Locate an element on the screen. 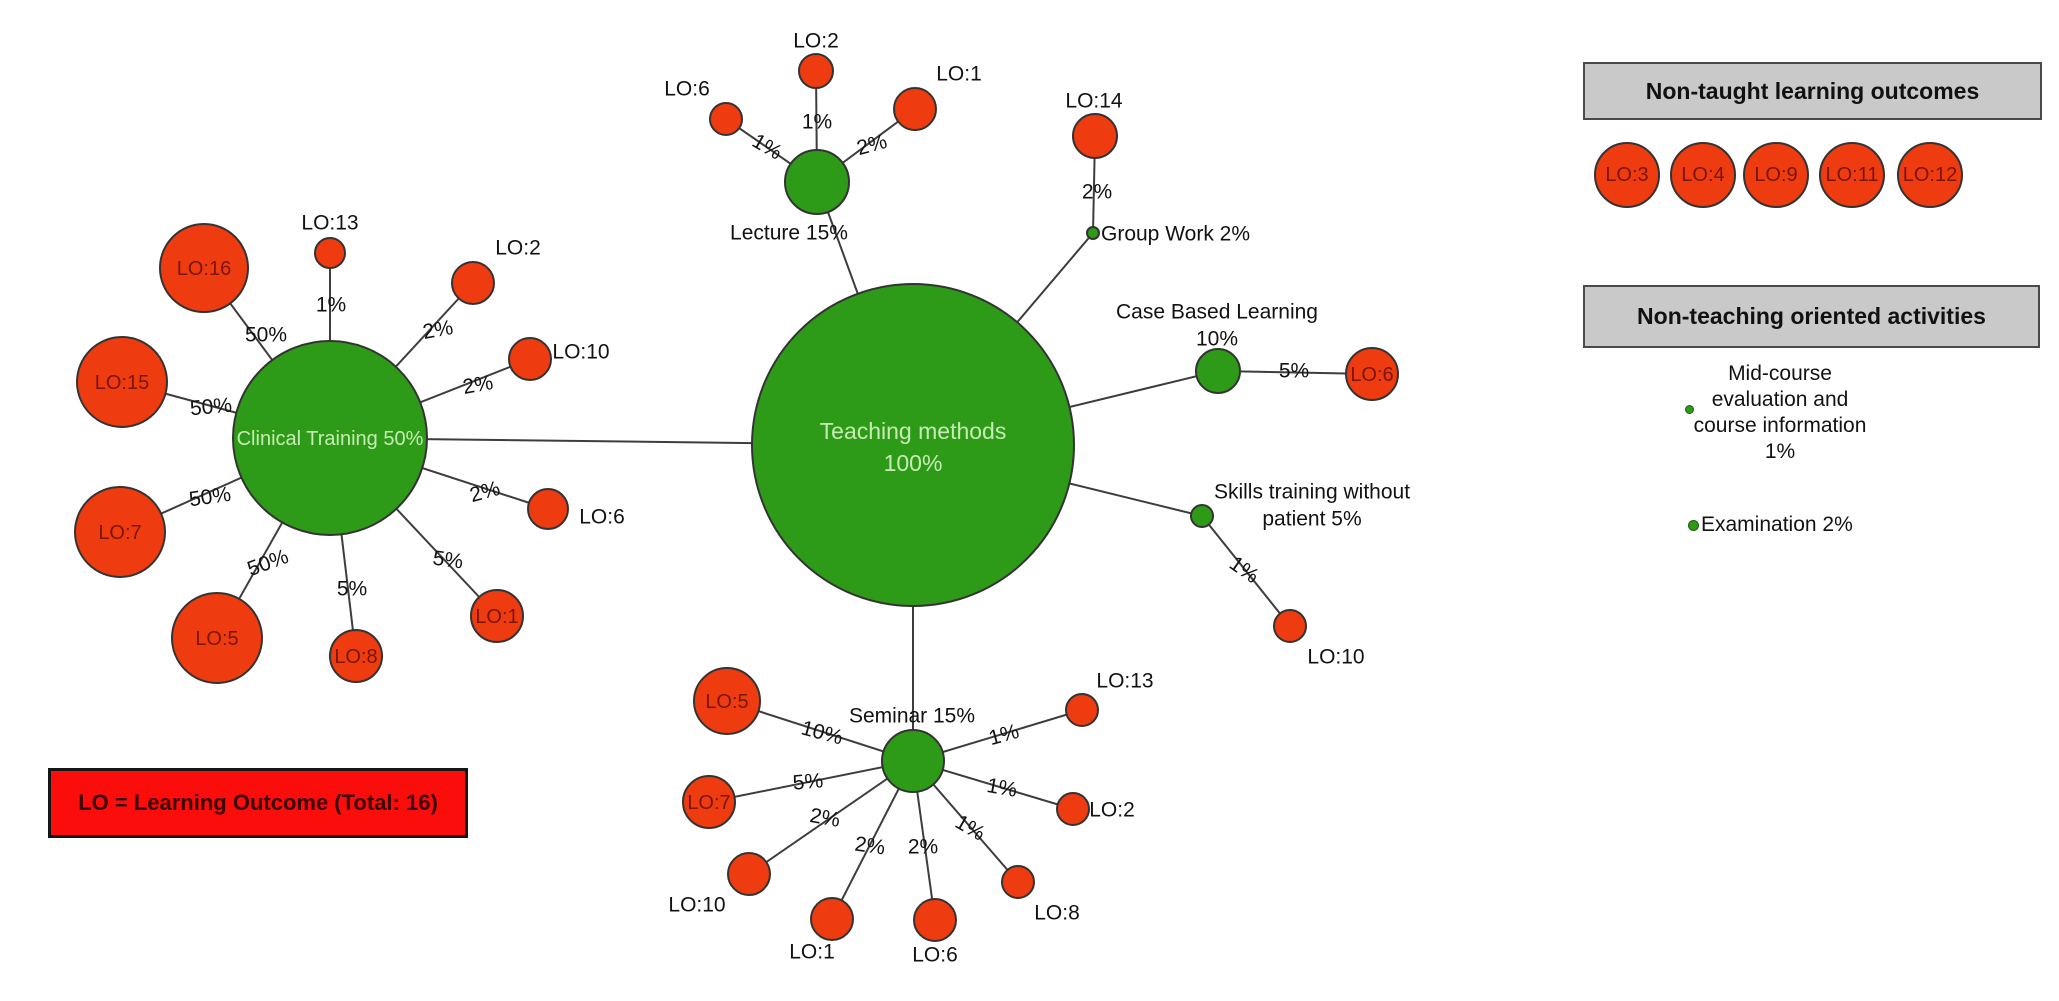 The width and height of the screenshot is (2059, 1001). pct-clinical-training-lo-15: 50% is located at coordinates (211, 407).